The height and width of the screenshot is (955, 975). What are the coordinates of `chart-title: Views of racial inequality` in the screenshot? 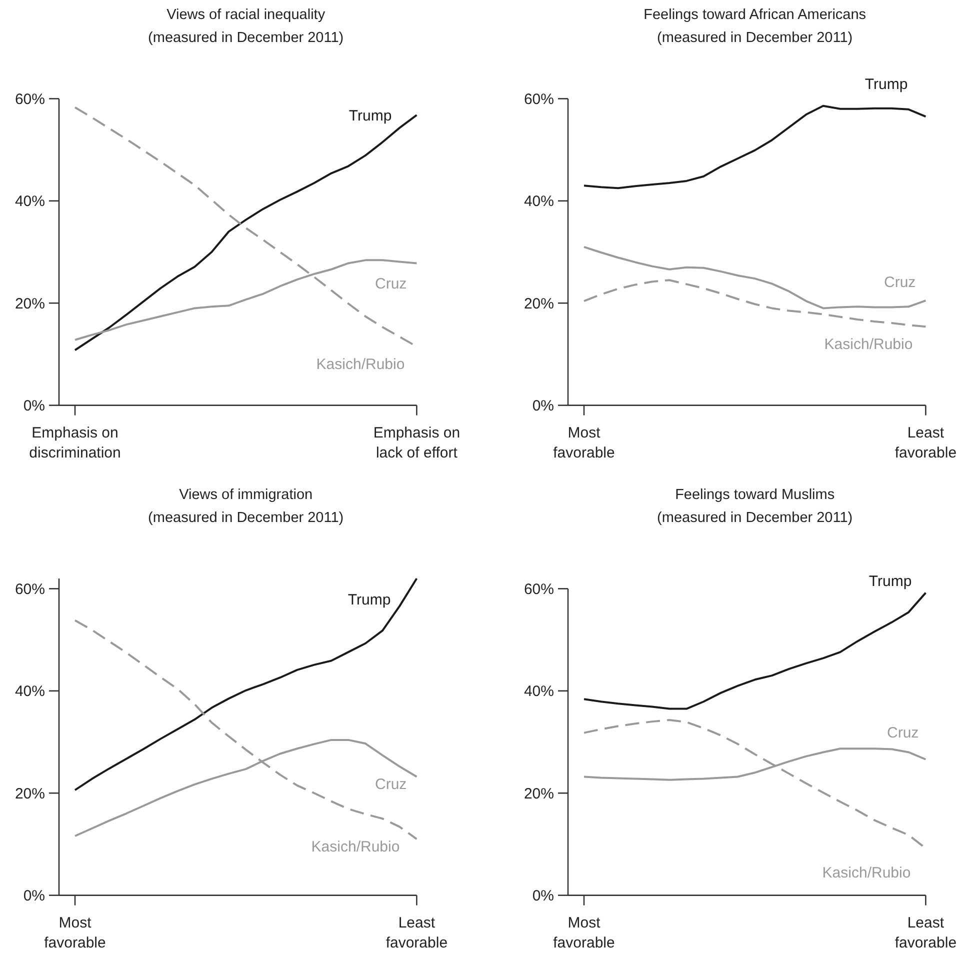 It's located at (246, 15).